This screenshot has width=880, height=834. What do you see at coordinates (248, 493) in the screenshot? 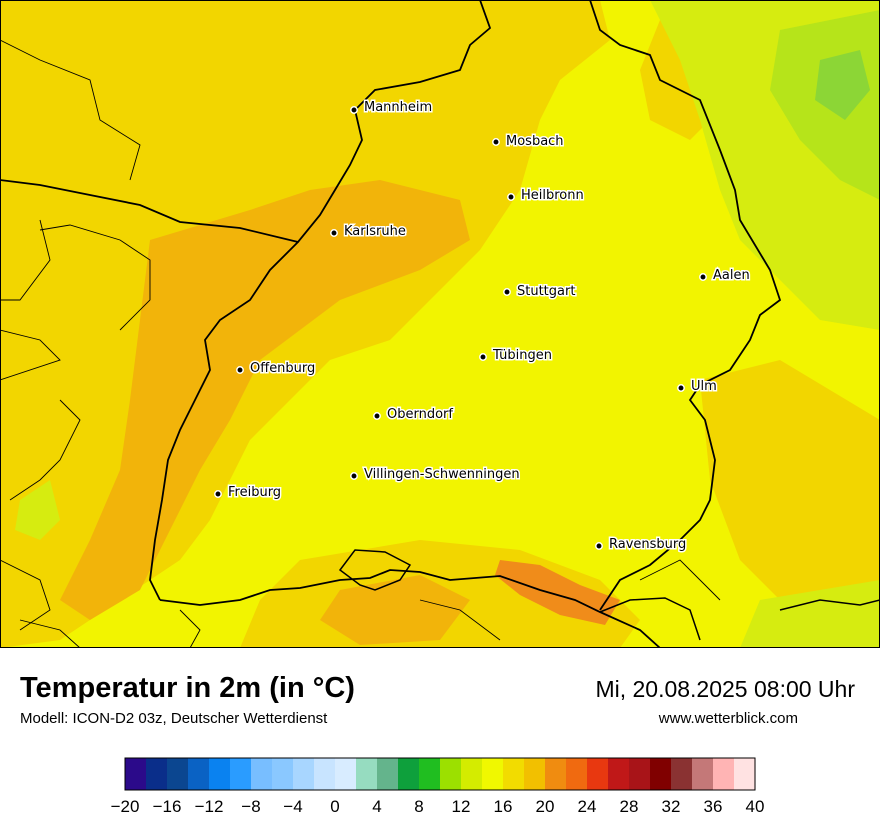
I see `city-freiburg: Freiburg` at bounding box center [248, 493].